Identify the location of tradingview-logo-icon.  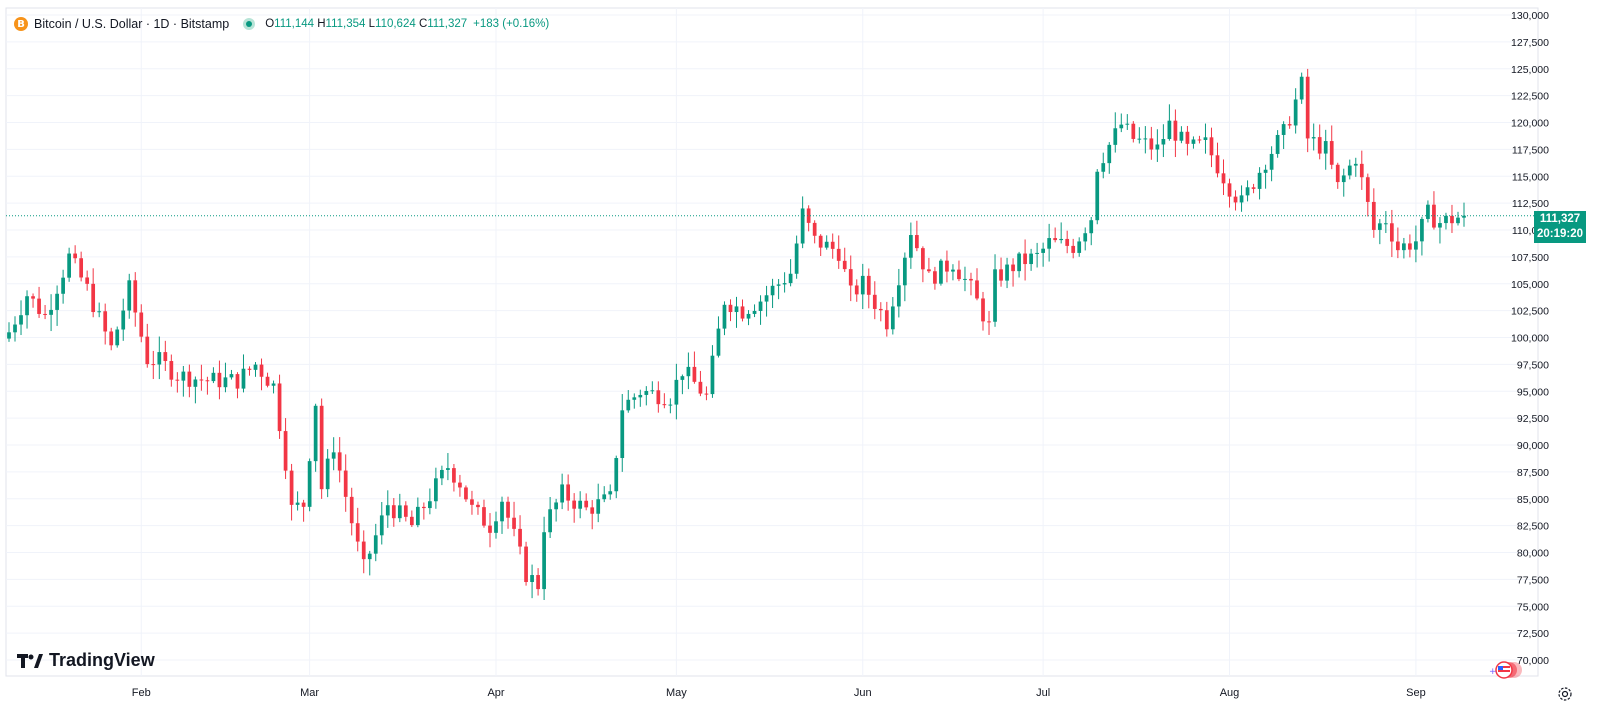
(30, 660).